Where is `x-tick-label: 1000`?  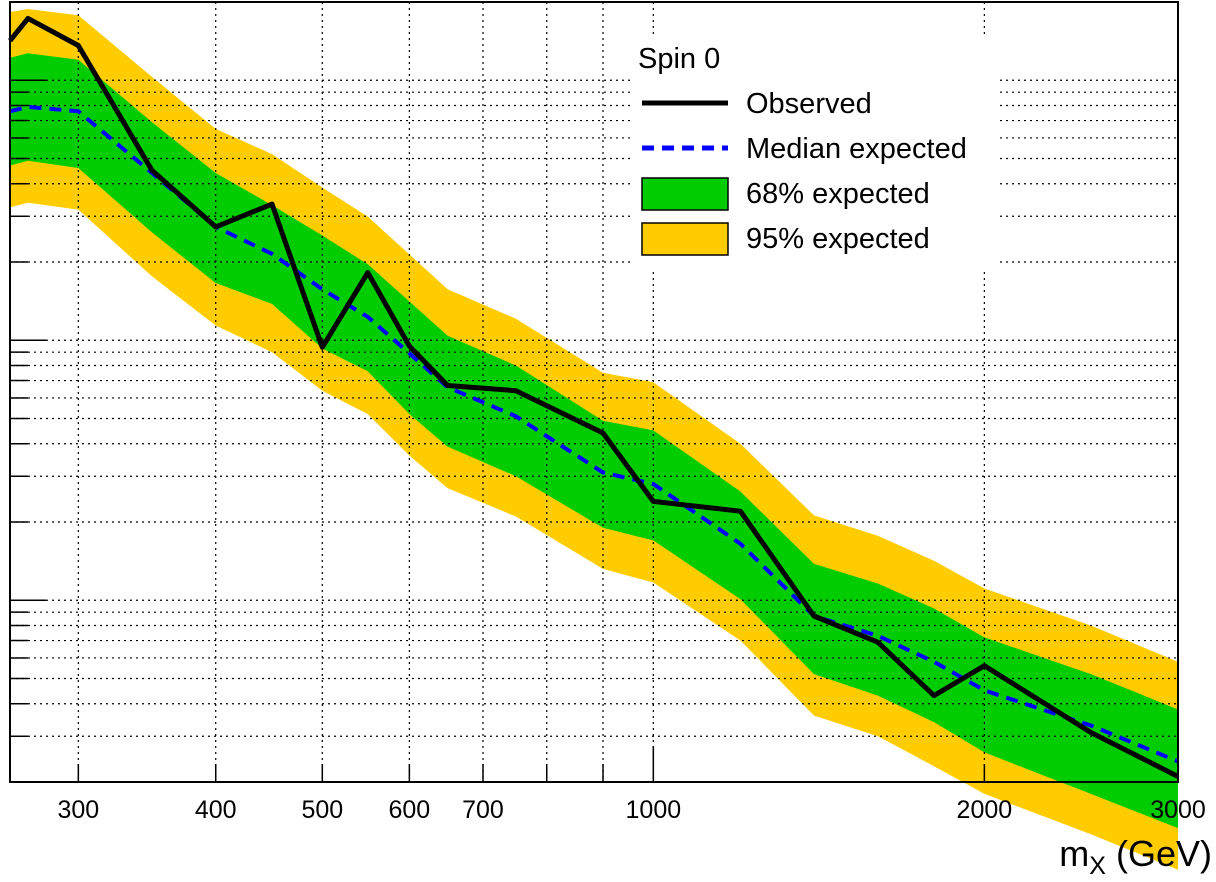 x-tick-label: 1000 is located at coordinates (654, 810).